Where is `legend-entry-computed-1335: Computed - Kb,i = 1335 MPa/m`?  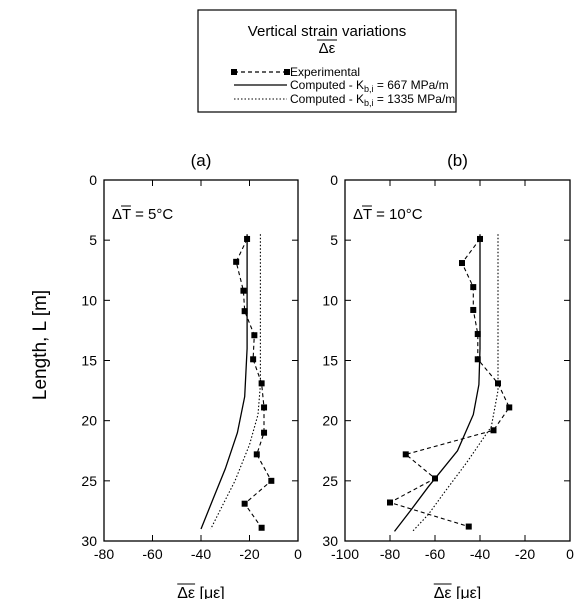
legend-entry-computed-1335: Computed - Kb,i = 1335 MPa/m is located at coordinates (344, 100).